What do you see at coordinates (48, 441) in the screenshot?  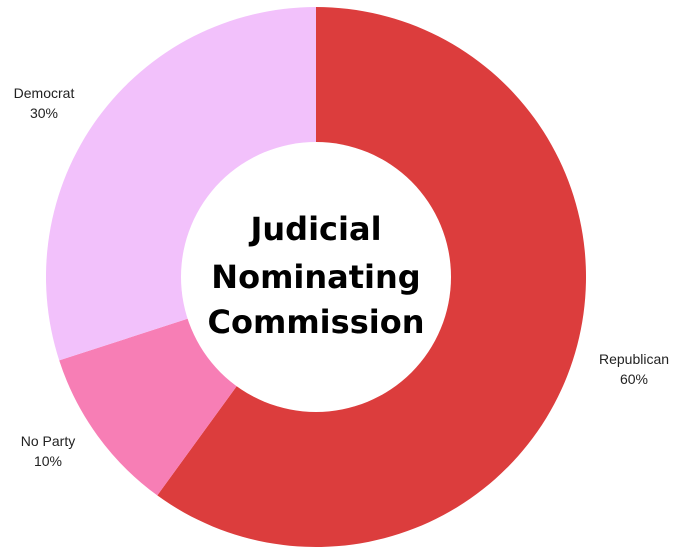 I see `slice-label-no-party: No Party` at bounding box center [48, 441].